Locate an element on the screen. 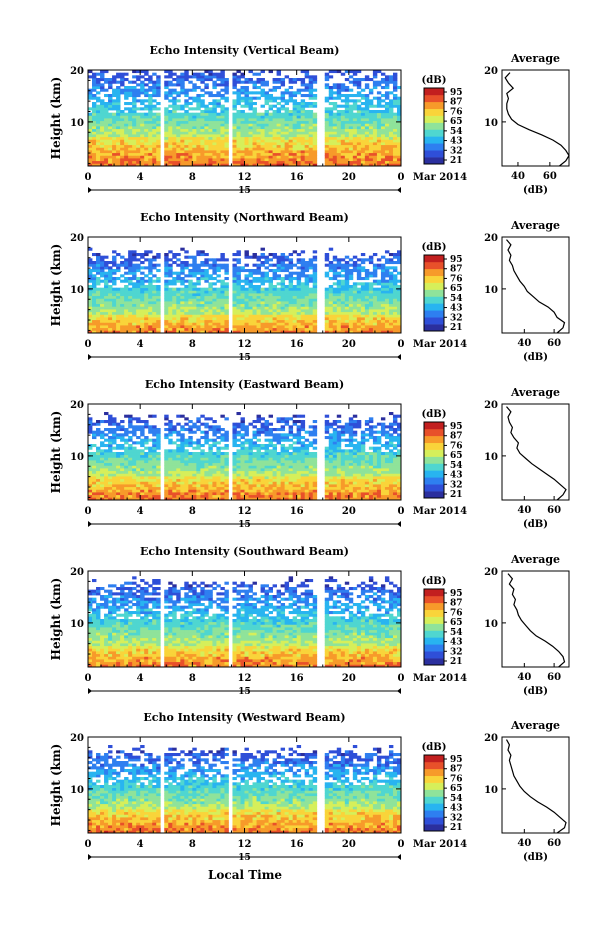  heatmap-title: Echo Intensity (Vertical Beam) is located at coordinates (244, 50).